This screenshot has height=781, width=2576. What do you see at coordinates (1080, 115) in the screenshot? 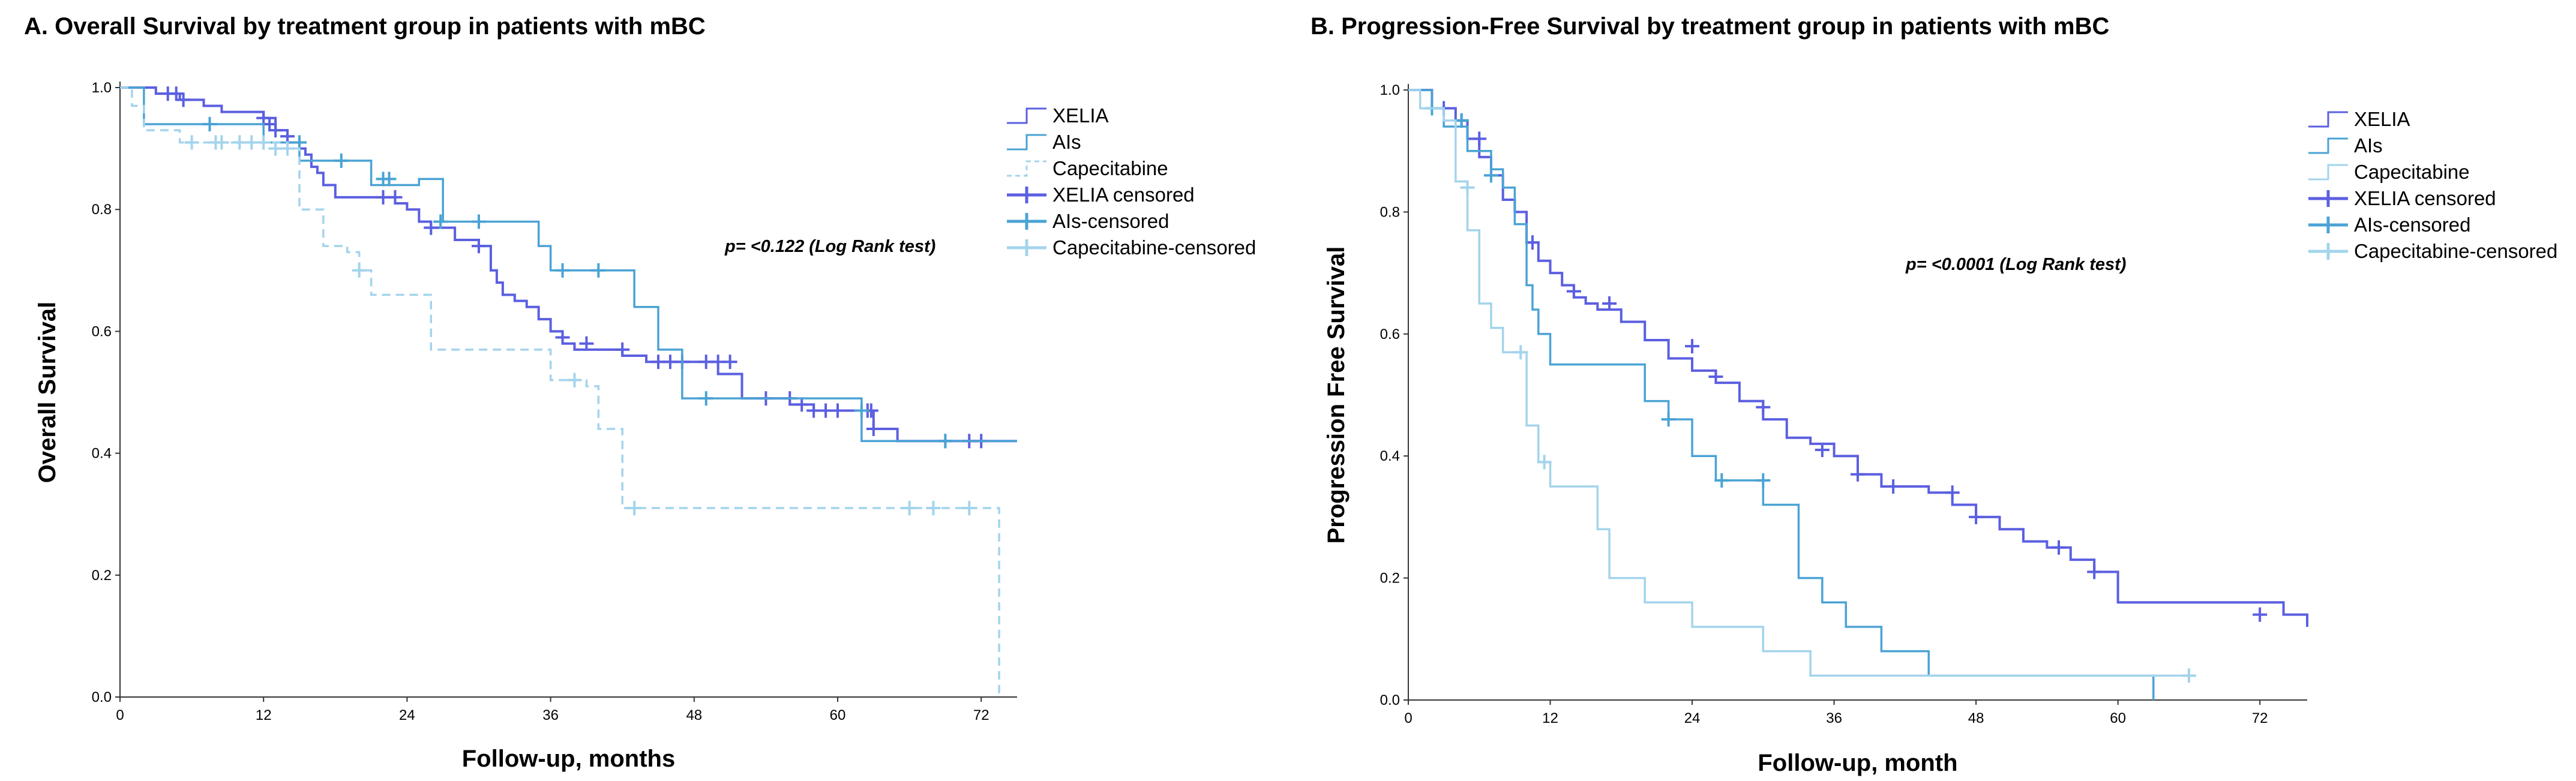
I see `legend-label: XELIA` at bounding box center [1080, 115].